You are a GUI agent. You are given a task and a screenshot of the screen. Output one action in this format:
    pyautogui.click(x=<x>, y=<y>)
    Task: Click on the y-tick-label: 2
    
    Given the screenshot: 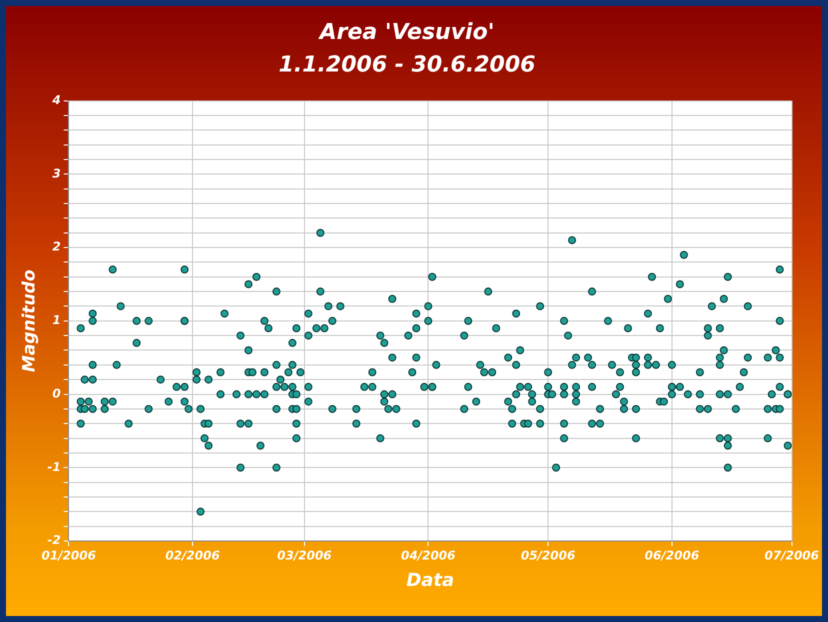 What is the action you would take?
    pyautogui.click(x=56, y=247)
    